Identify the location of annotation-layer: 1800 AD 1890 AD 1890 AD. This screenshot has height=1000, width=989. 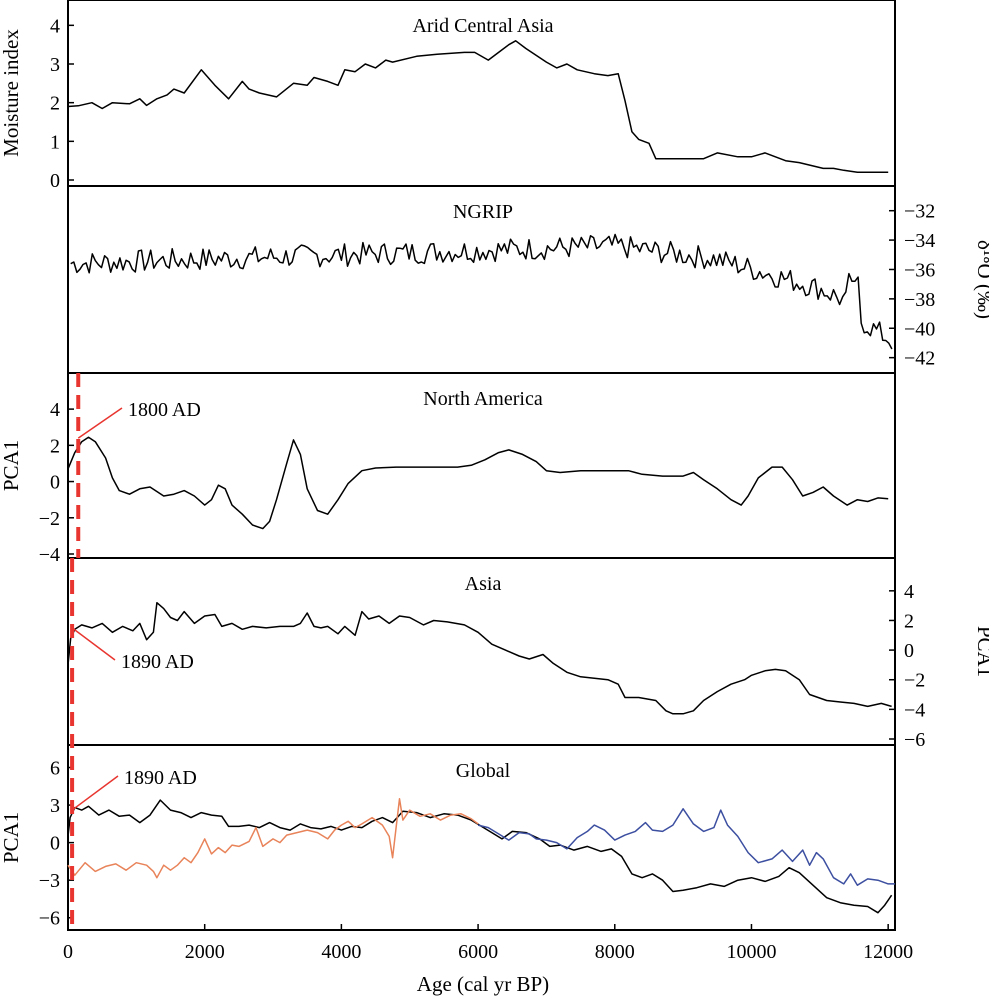
(135, 651).